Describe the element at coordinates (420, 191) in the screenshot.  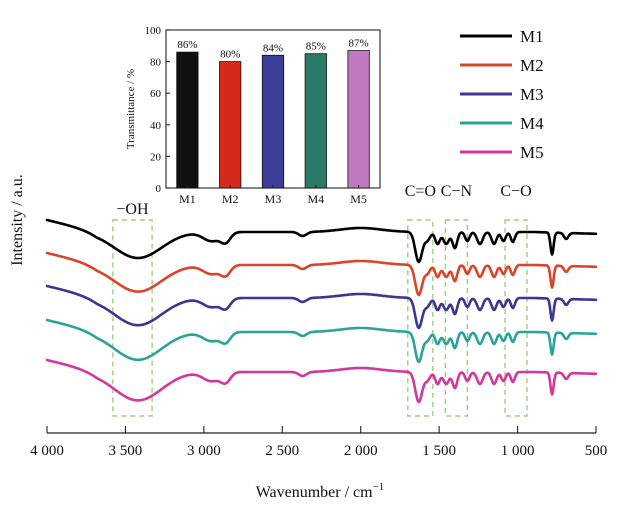
I see `band-label: C=O` at that location.